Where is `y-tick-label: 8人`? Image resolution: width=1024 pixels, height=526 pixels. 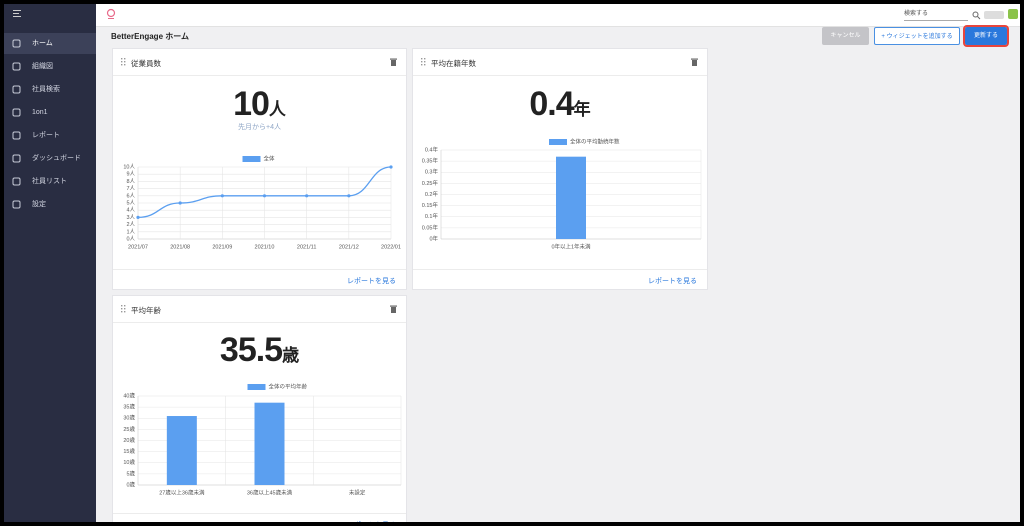
y-tick-label: 8人 is located at coordinates (130, 181).